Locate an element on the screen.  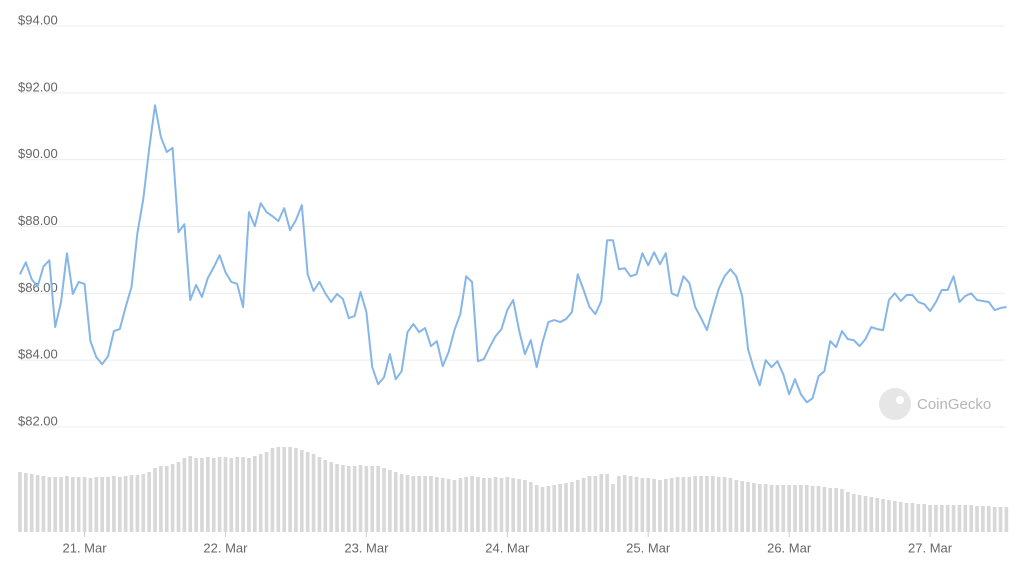
watermark-logo is located at coordinates (895, 404).